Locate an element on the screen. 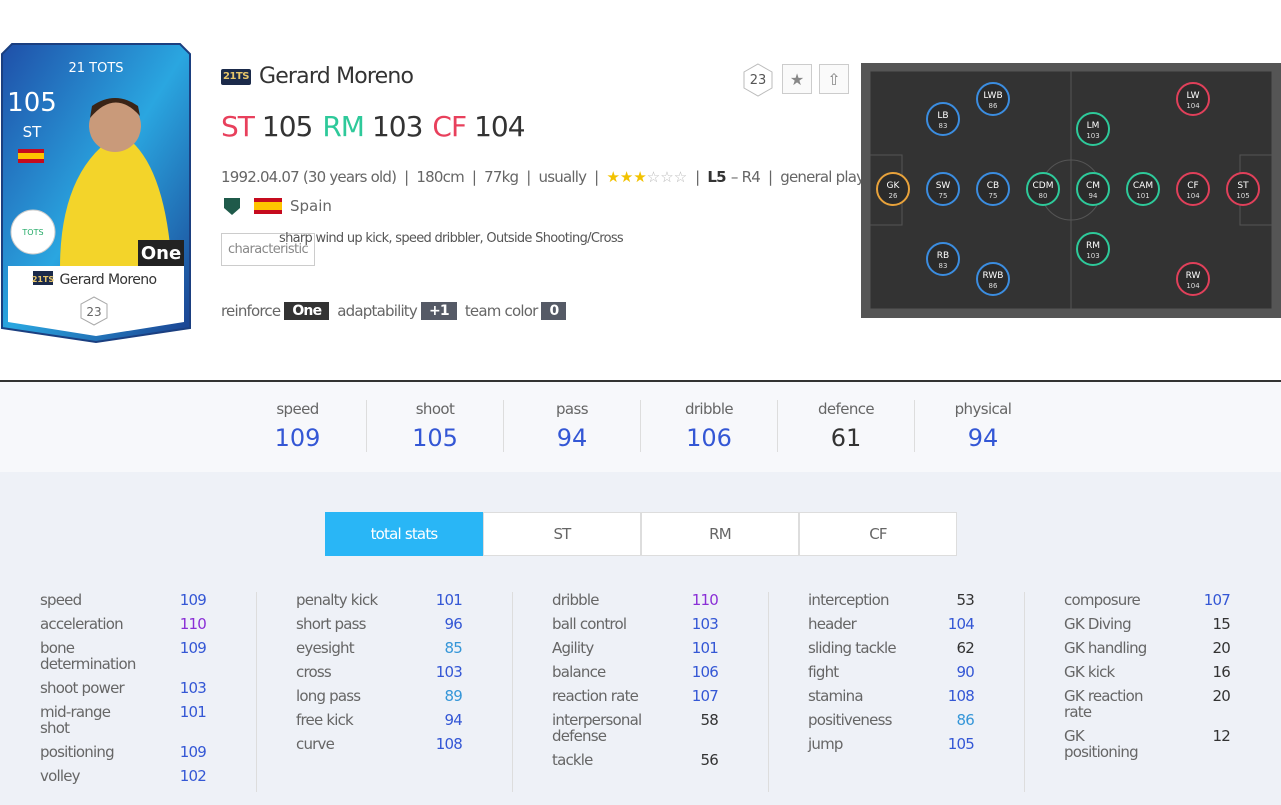 The height and width of the screenshot is (805, 1281). position-value: 104 is located at coordinates (1193, 106).